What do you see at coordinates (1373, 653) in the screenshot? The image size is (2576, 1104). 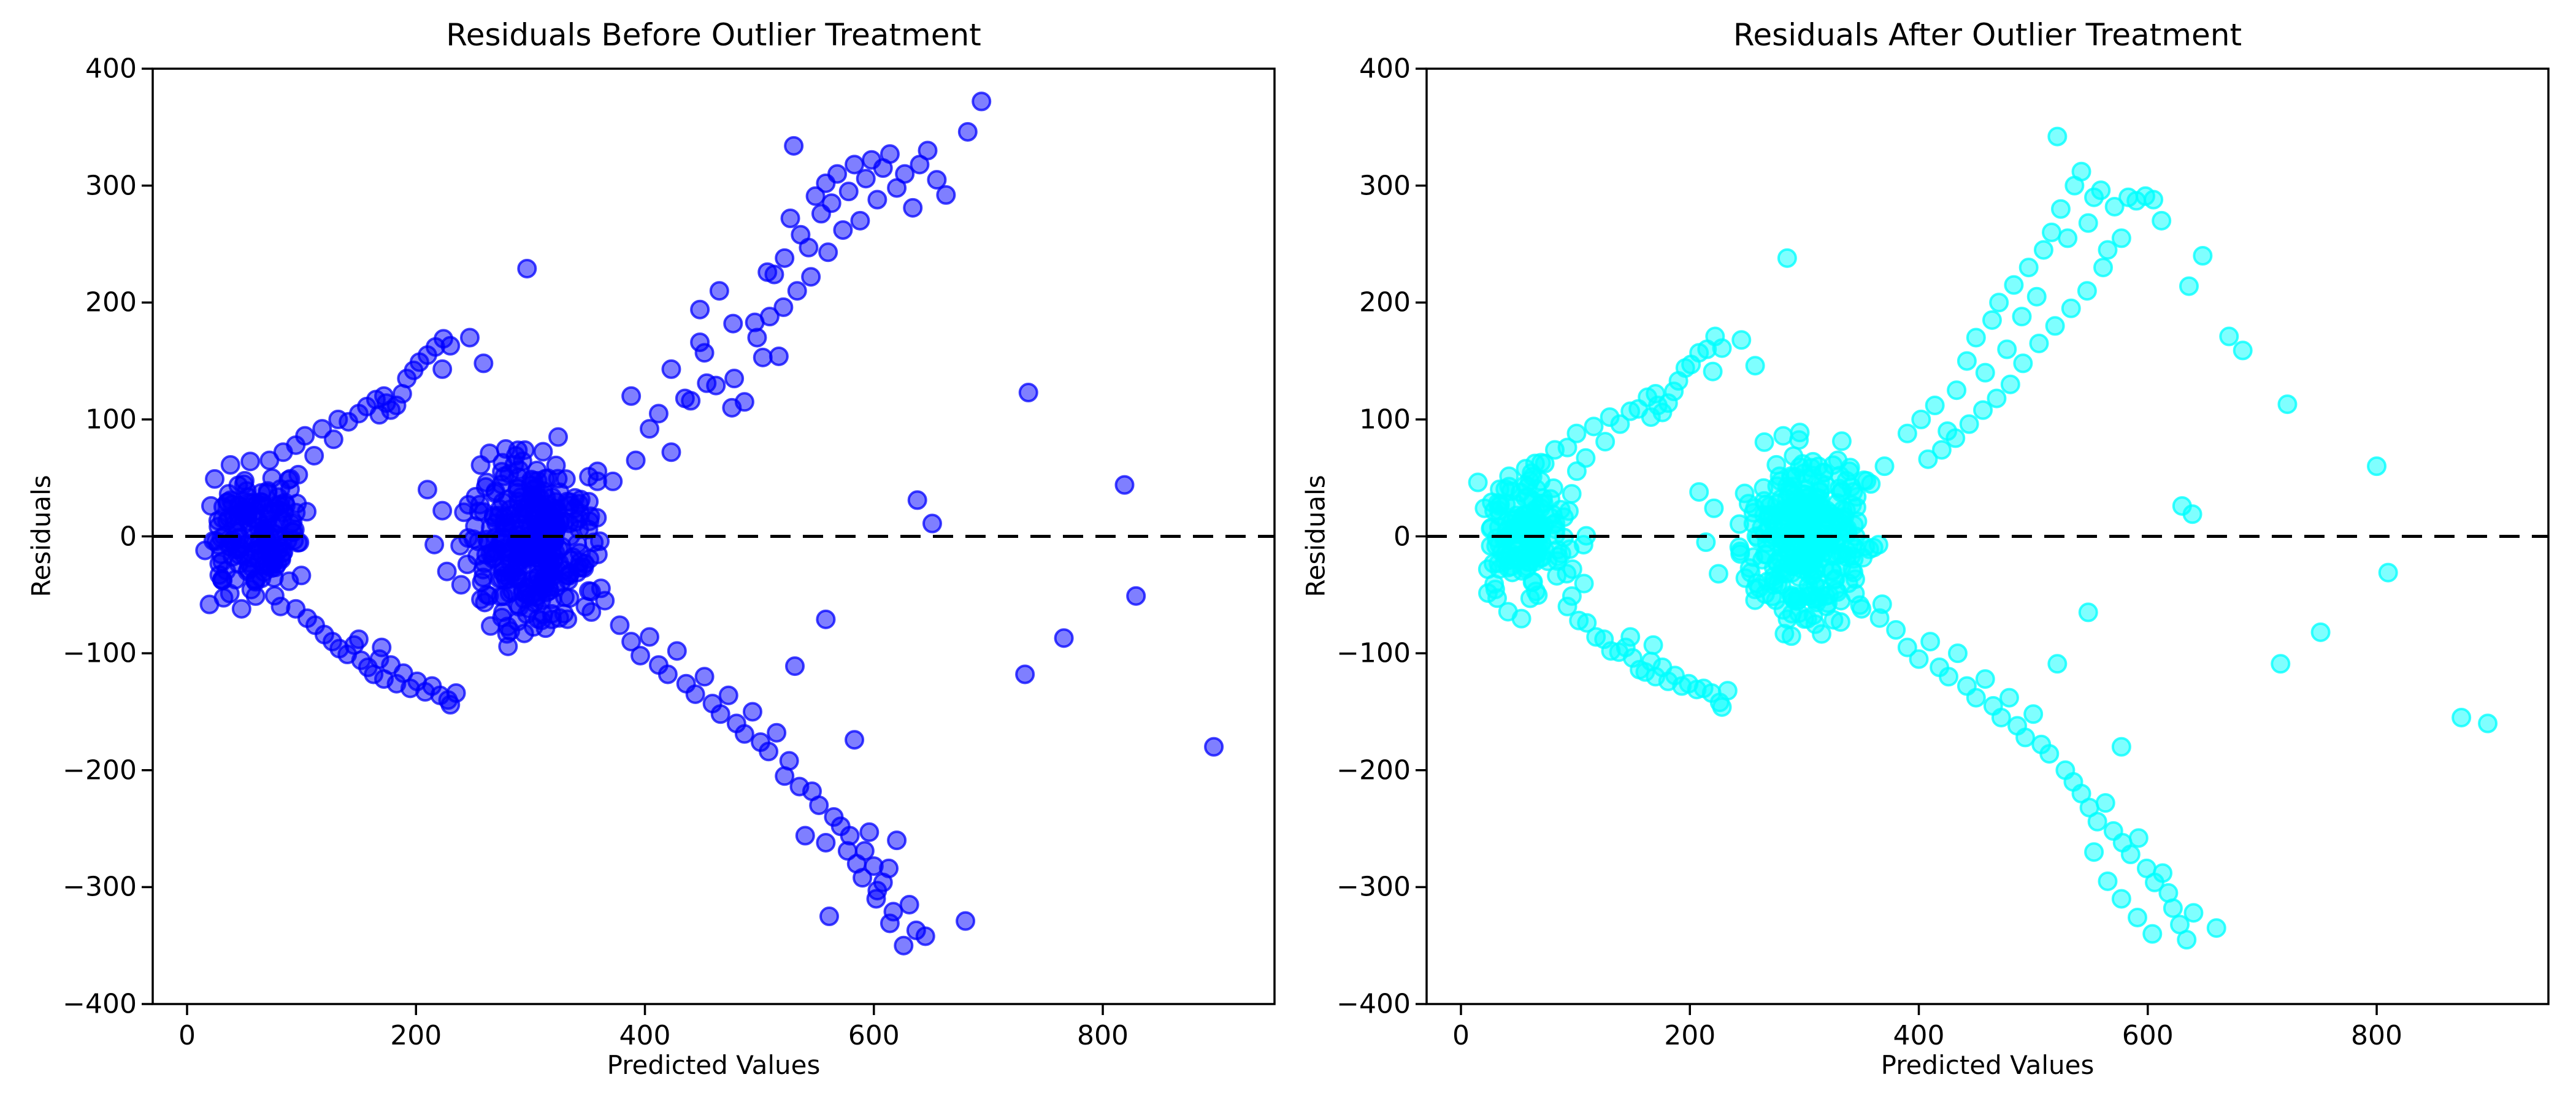 I see `y-tick-label: −100` at bounding box center [1373, 653].